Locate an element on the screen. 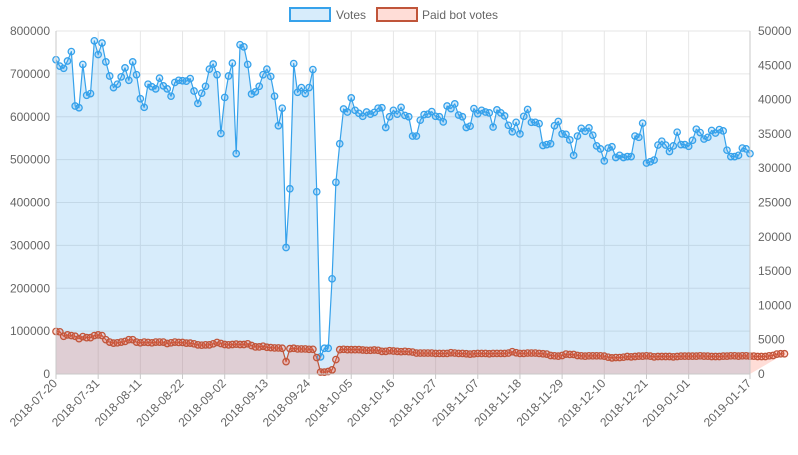 The height and width of the screenshot is (455, 798). y-right-tick-label: 20000 is located at coordinates (775, 237).